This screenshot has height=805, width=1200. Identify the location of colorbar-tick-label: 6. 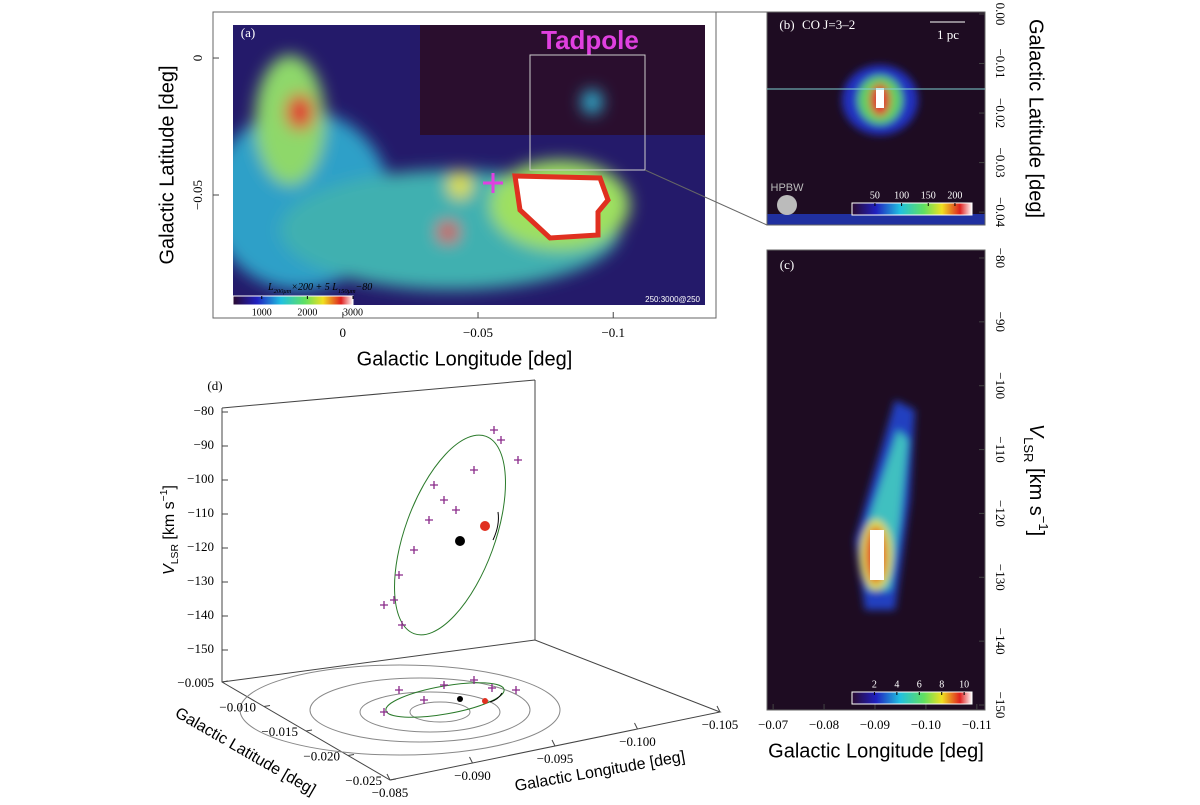
(919, 684).